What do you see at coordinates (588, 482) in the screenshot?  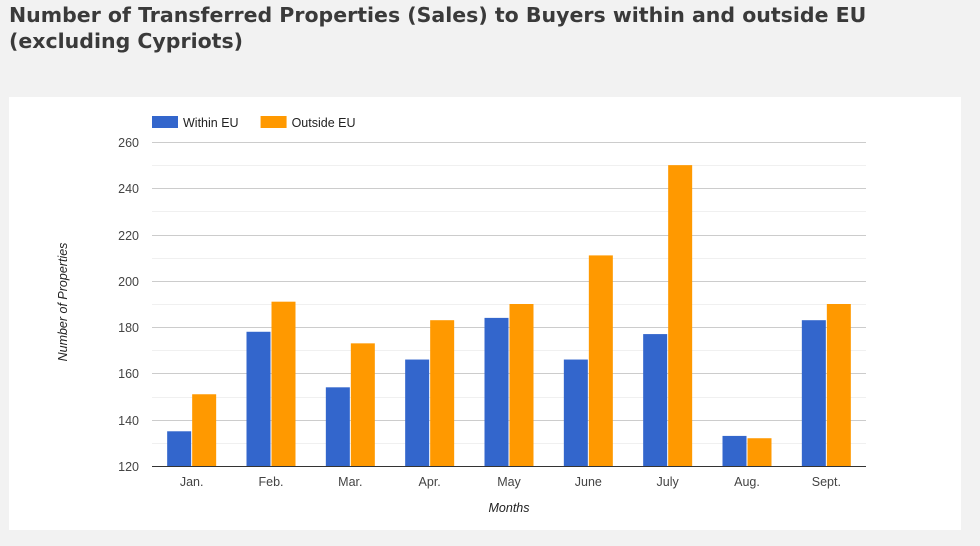 I see `x-tick-label: June` at bounding box center [588, 482].